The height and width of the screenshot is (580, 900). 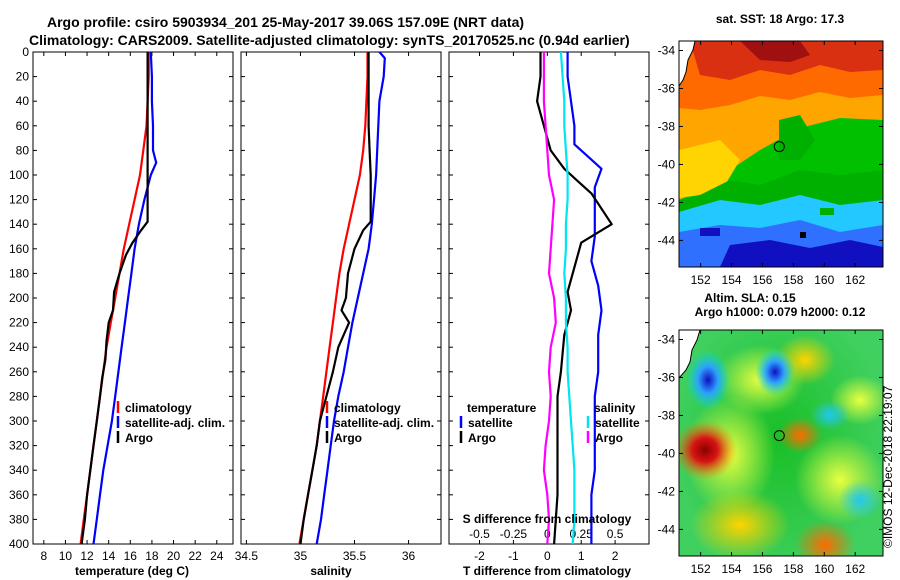 I want to click on s-diff-tick-label: 0.5, so click(x=615, y=534).